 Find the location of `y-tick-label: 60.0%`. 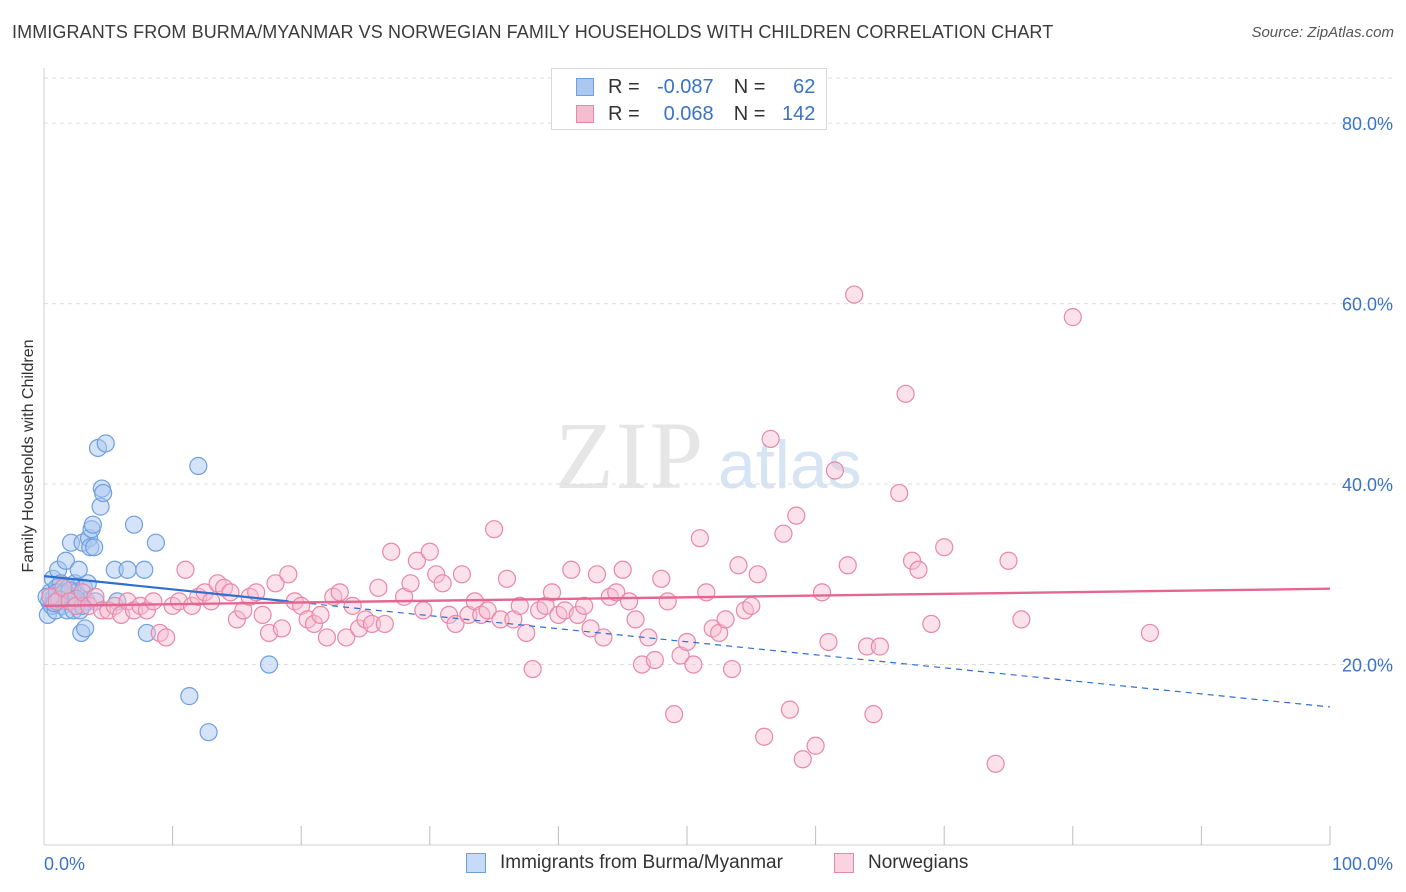

y-tick-label: 60.0% is located at coordinates (1367, 305).